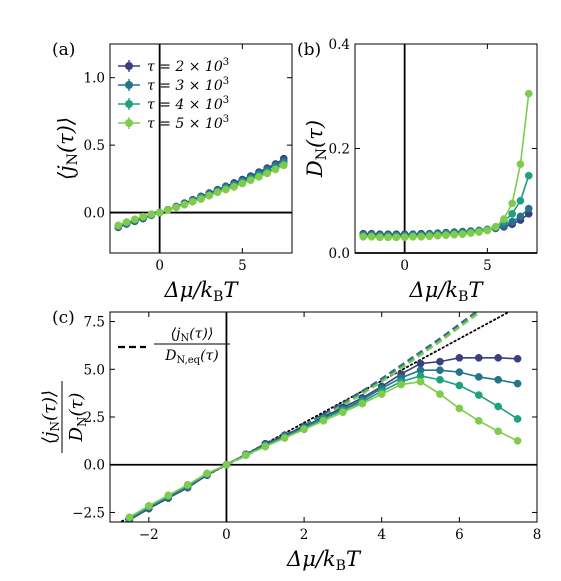  Describe the element at coordinates (188, 66) in the screenshot. I see `legend-entry-1: τ = 2 × 103` at that location.